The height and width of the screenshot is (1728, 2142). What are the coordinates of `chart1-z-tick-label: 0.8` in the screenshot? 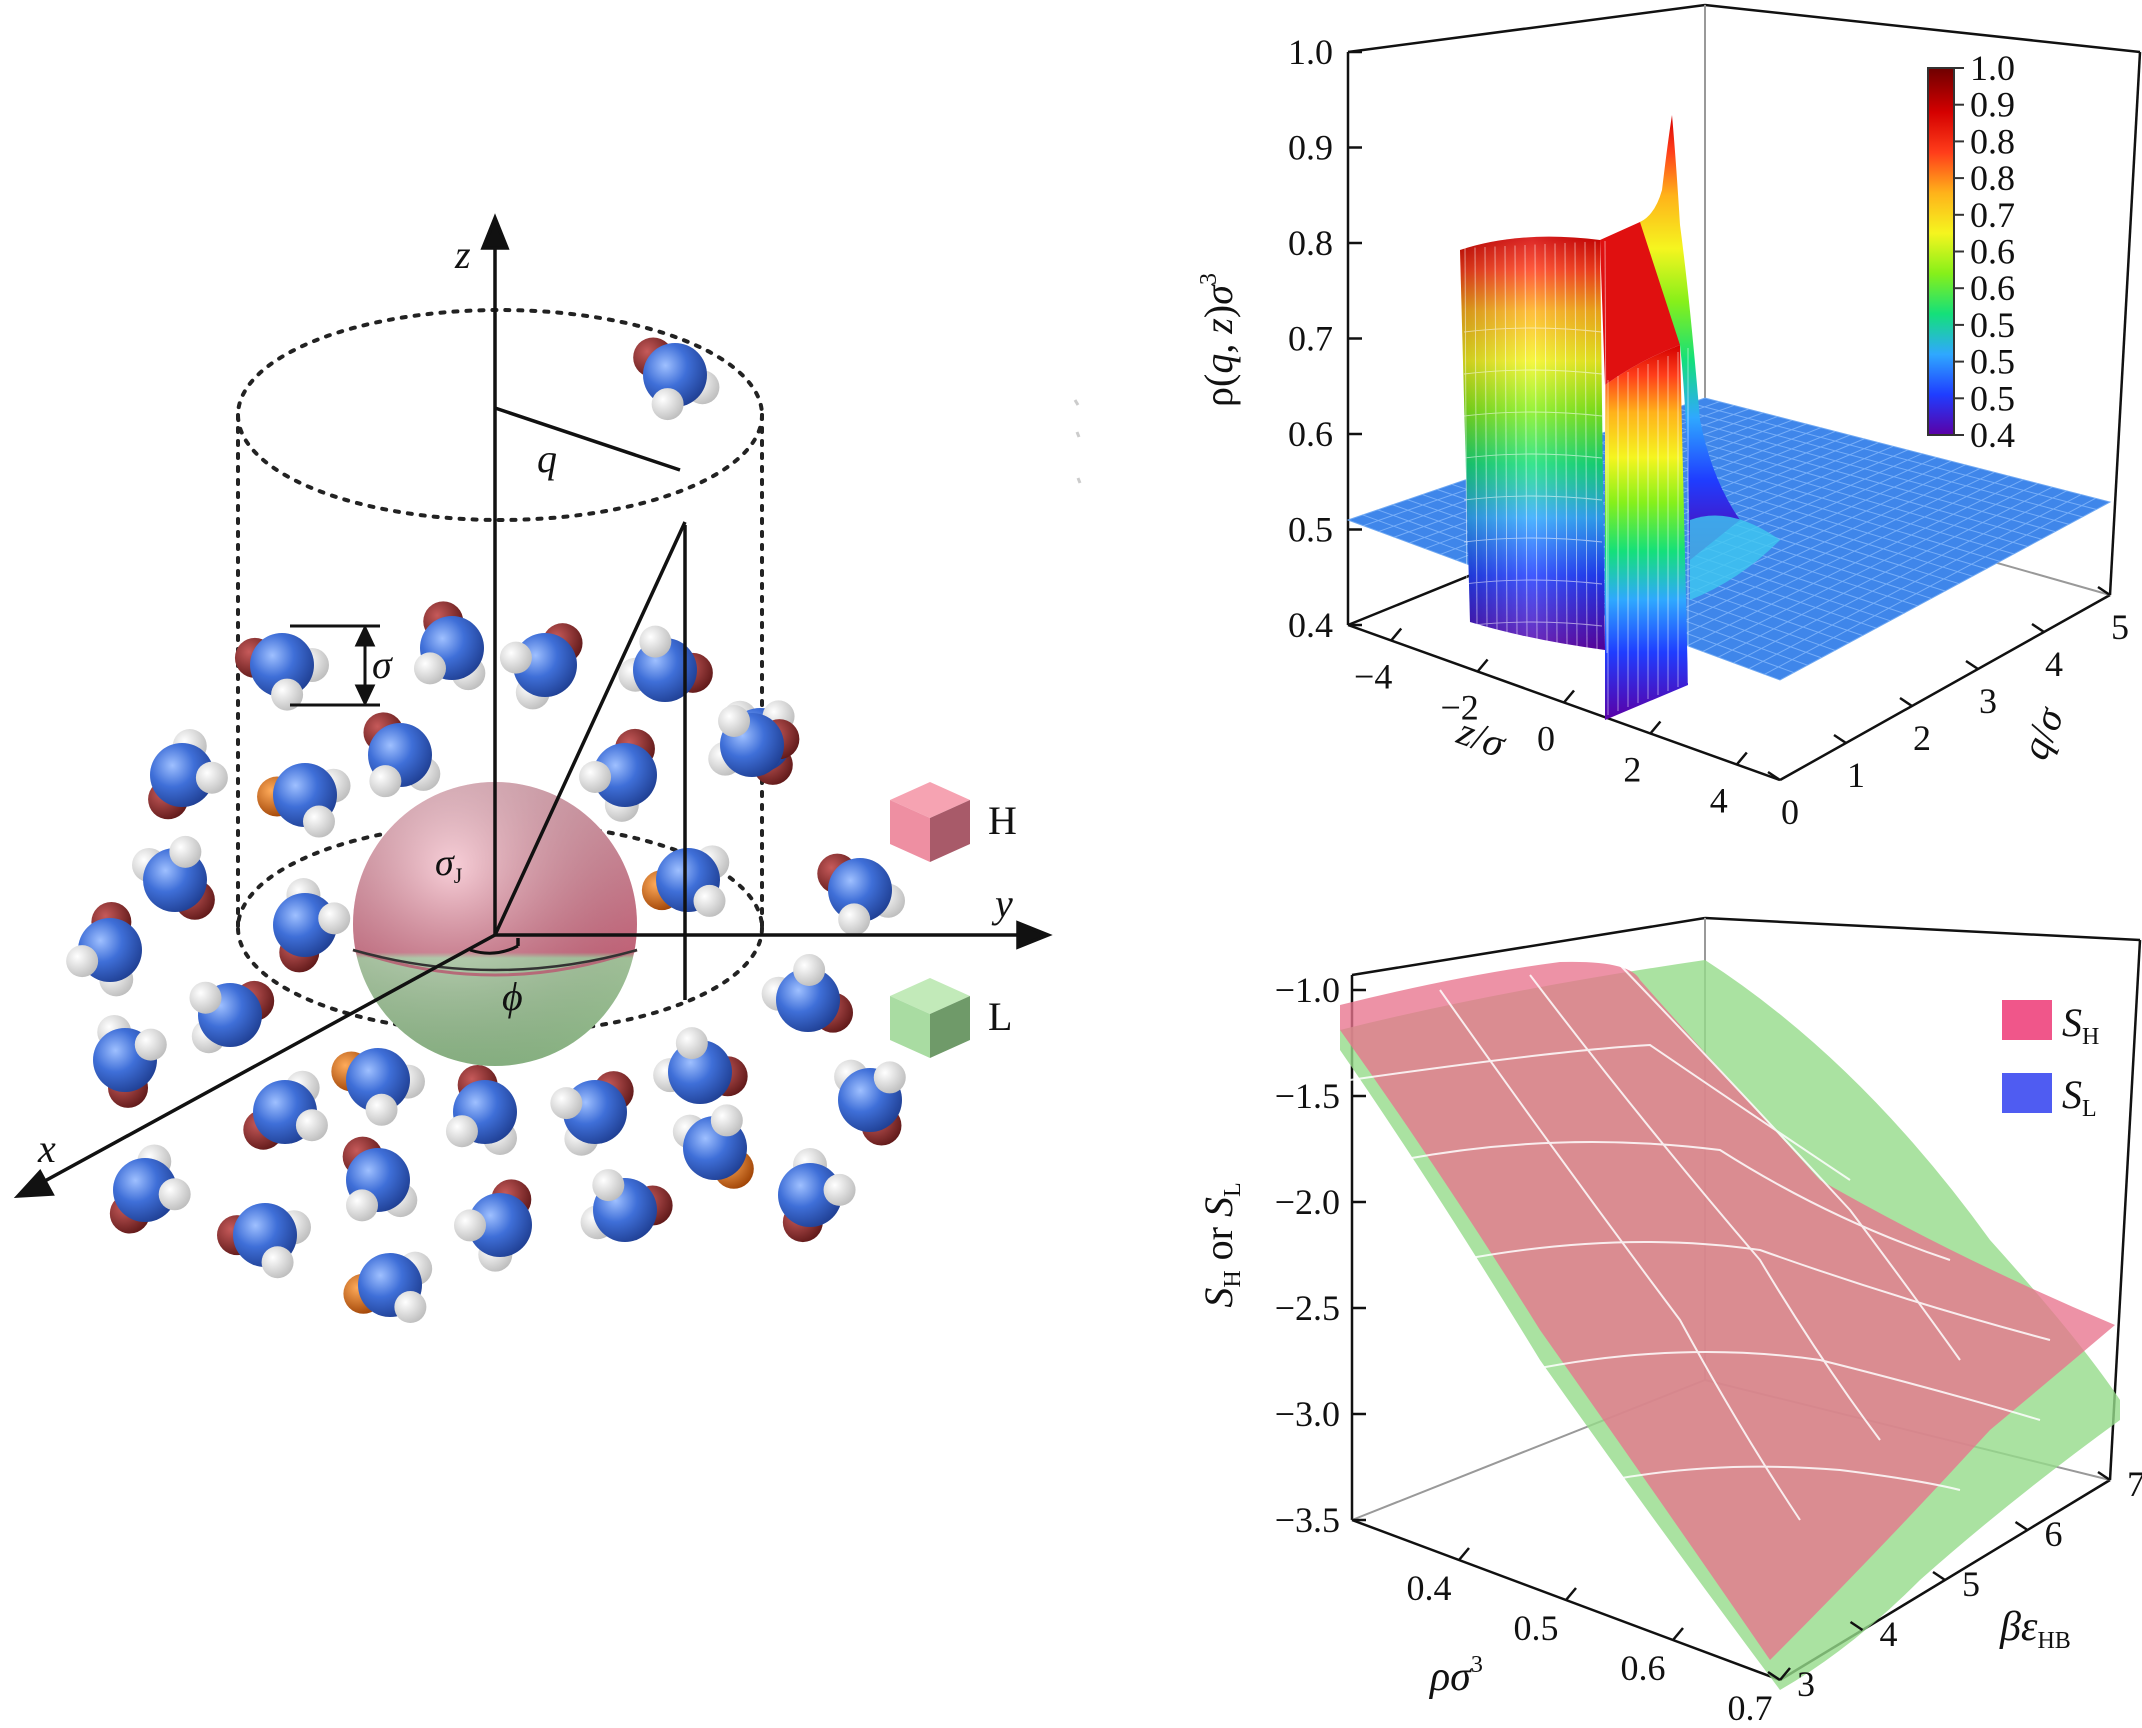 It's located at (1310, 243).